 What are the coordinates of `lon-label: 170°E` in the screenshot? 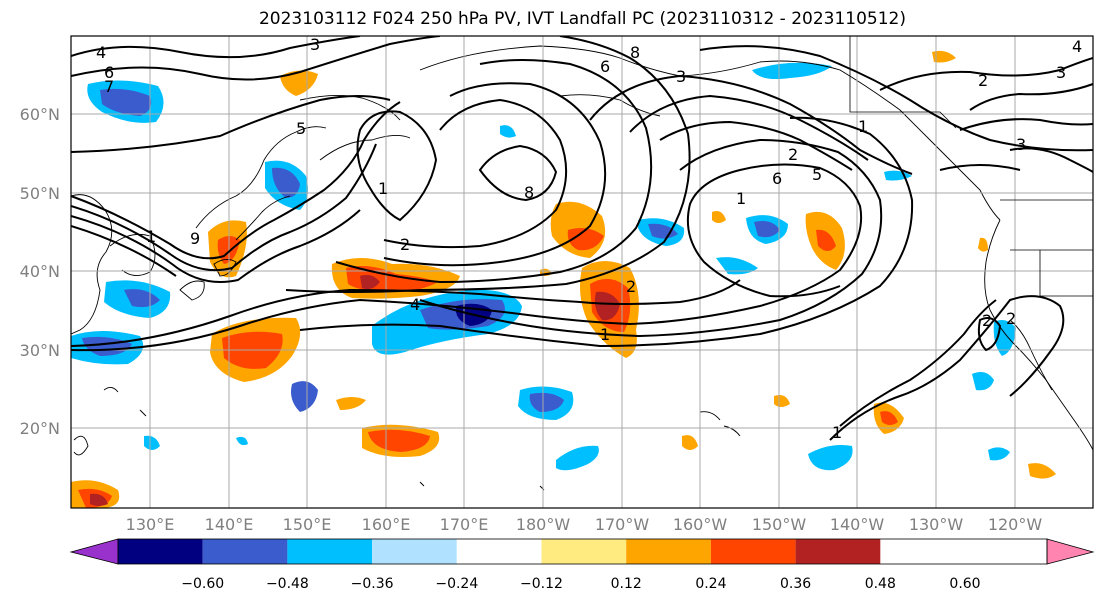 It's located at (464, 524).